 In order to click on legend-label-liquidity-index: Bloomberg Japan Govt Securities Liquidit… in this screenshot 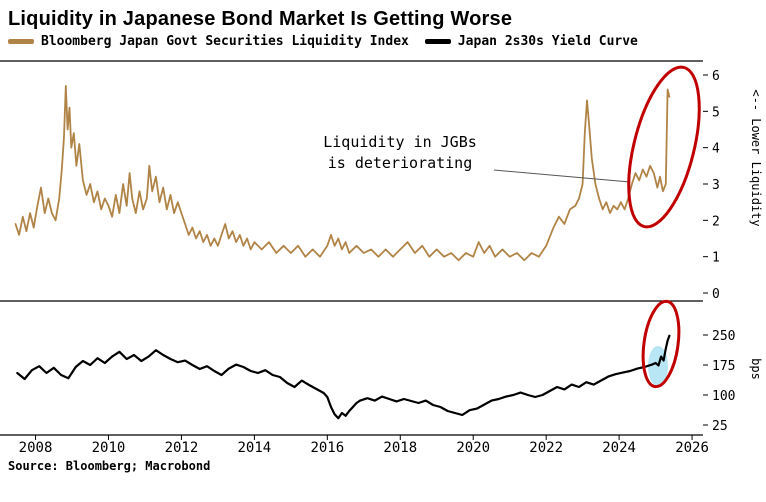, I will do `click(225, 41)`.